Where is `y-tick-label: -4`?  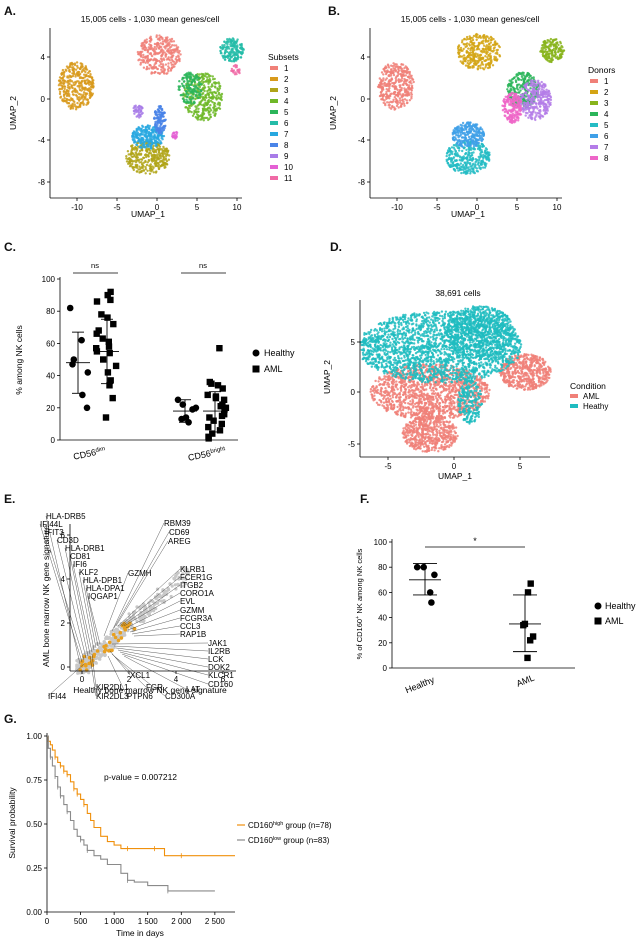
y-tick-label: -4 is located at coordinates (362, 140).